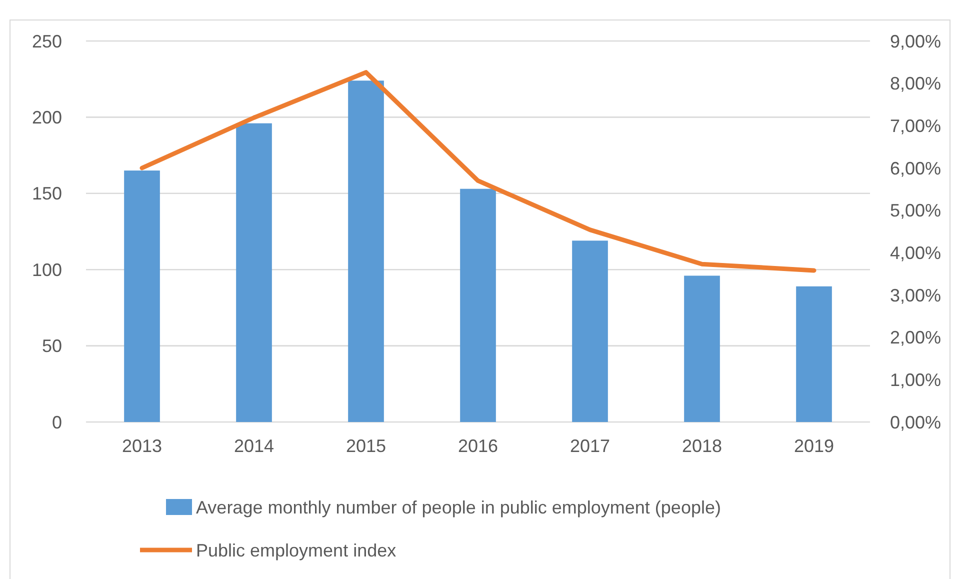 This screenshot has width=954, height=579. Describe the element at coordinates (590, 446) in the screenshot. I see `x-tick-label: 2017` at that location.